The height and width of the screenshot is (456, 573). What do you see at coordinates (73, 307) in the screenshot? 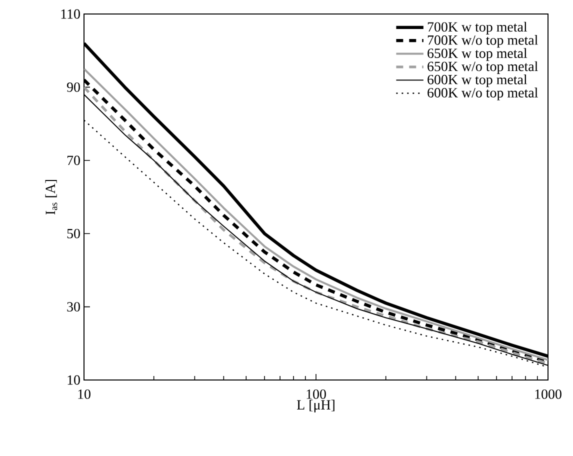
I see `y-tick-label: 30` at bounding box center [73, 307].